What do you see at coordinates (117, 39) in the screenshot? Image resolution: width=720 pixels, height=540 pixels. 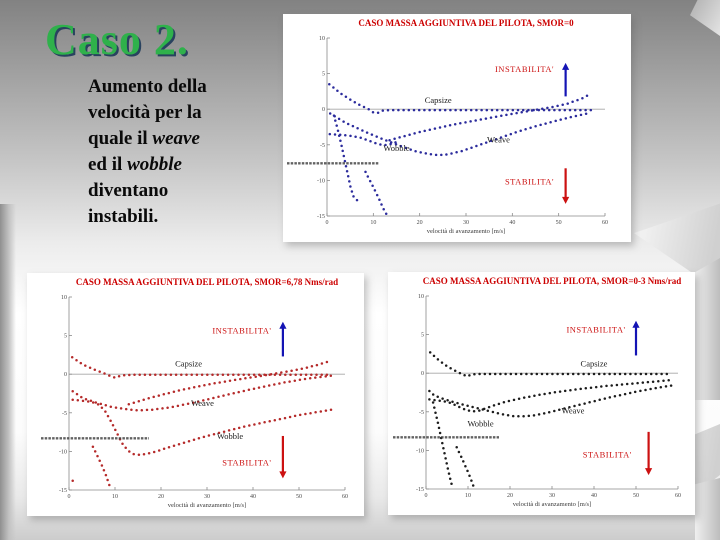 I see `slide-title: Caso 2.` at bounding box center [117, 39].